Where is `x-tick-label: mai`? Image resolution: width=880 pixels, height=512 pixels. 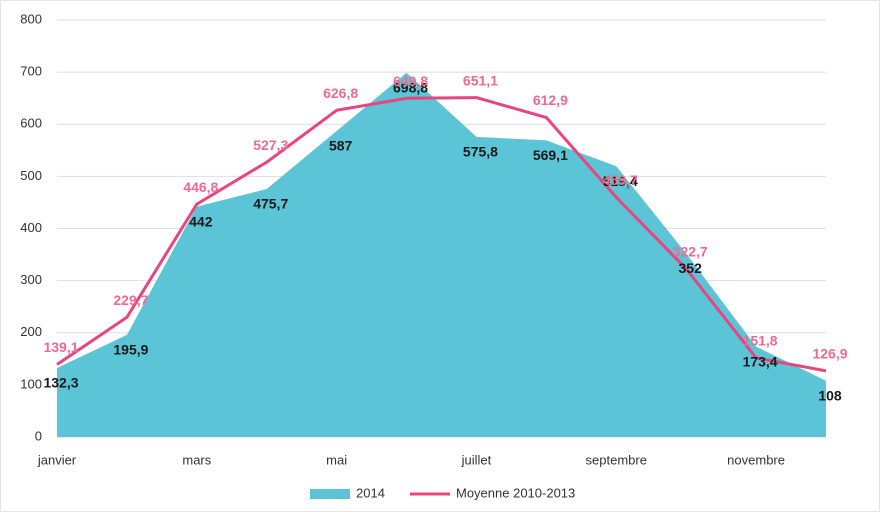
x-tick-label: mai is located at coordinates (336, 459).